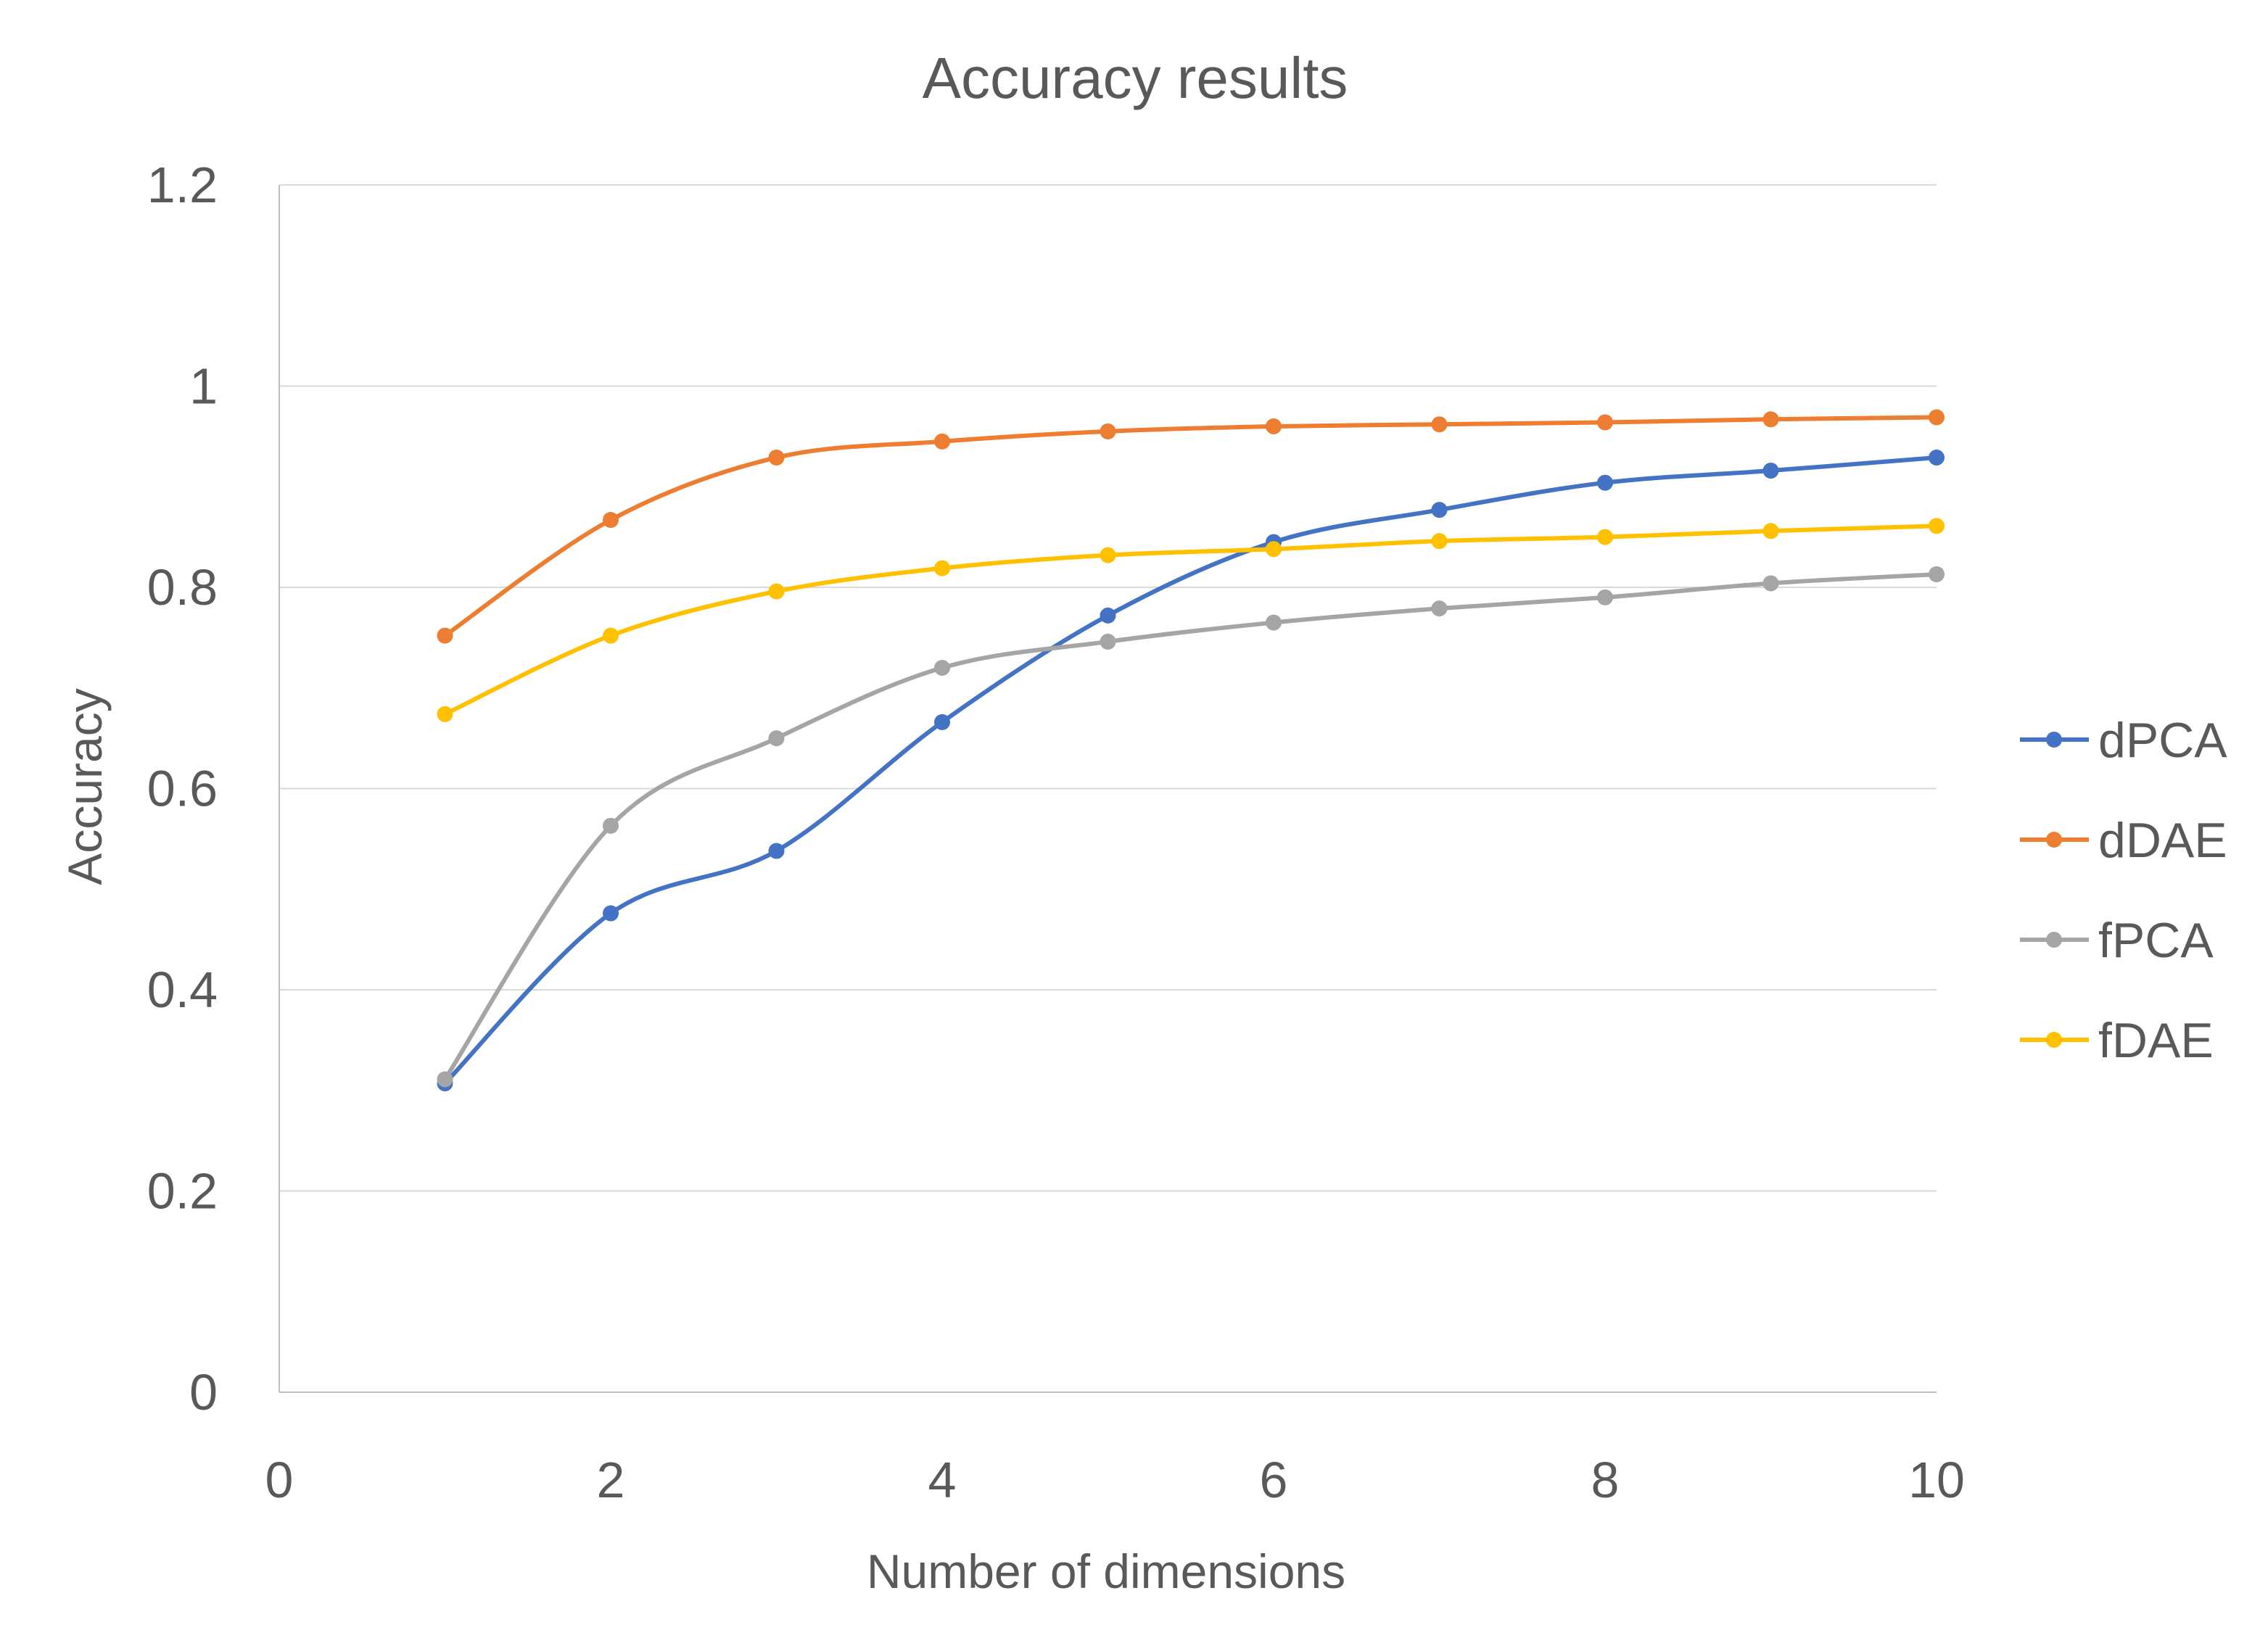  I want to click on y-tick-label: 0.6, so click(182, 789).